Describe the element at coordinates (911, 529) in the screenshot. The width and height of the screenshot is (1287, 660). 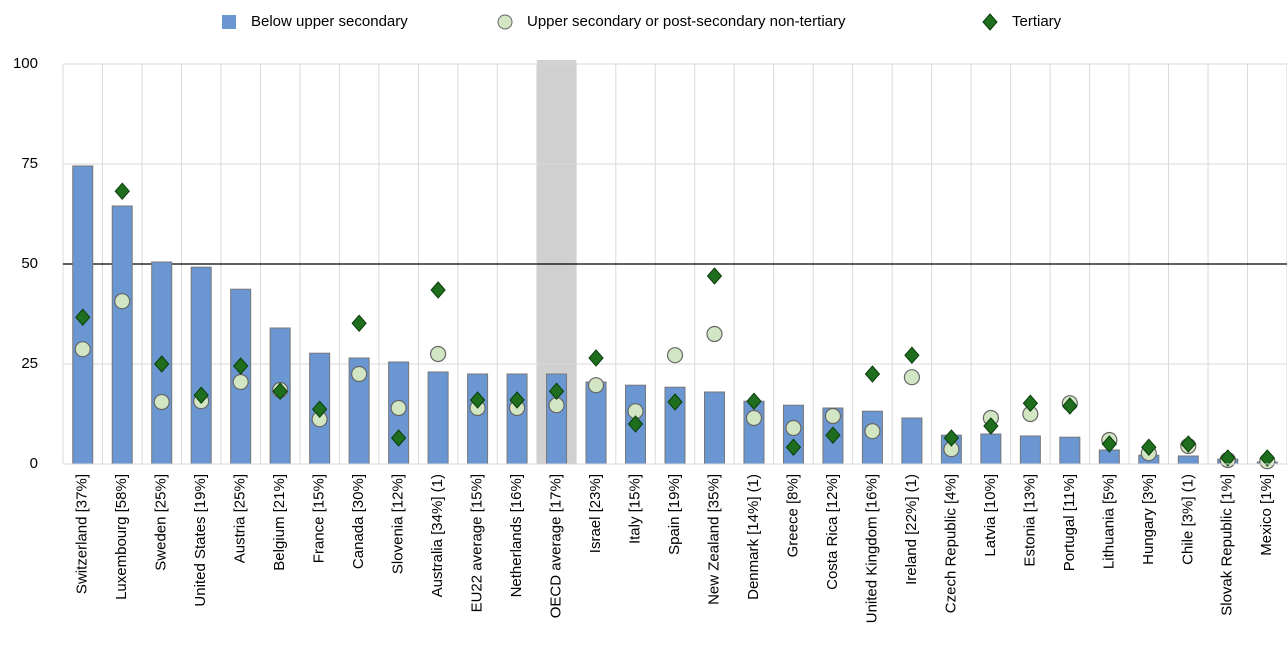
I see `x-tick-label: Ireland [22%] (1)` at that location.